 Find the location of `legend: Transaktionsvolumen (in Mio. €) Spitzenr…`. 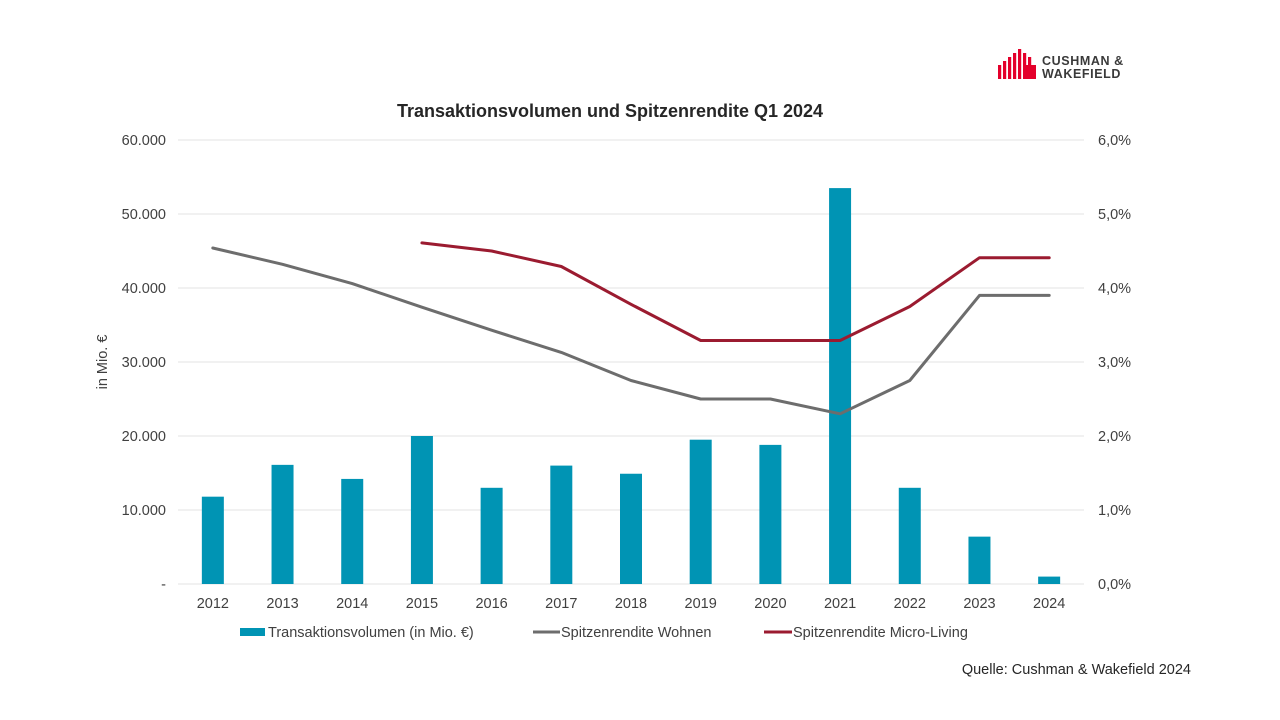

legend: Transaktionsvolumen (in Mio. €) Spitzenr… is located at coordinates (604, 633).